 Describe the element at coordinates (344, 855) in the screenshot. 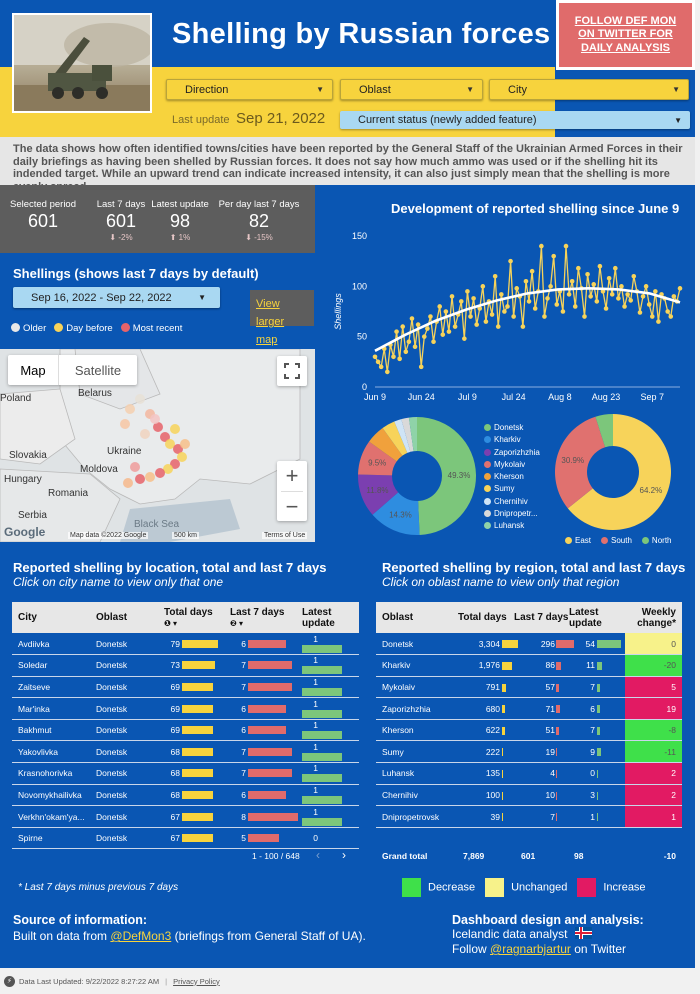

I see `next-page-icon: ›` at that location.